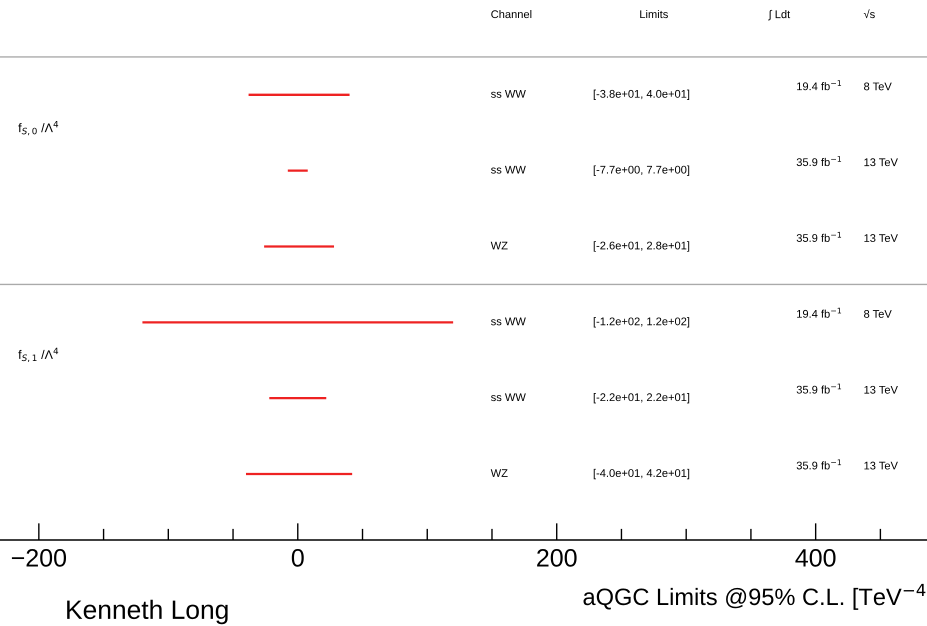  Describe the element at coordinates (642, 398) in the screenshot. I see `data-label: [-2.2e+01, 2.2e+01]` at that location.